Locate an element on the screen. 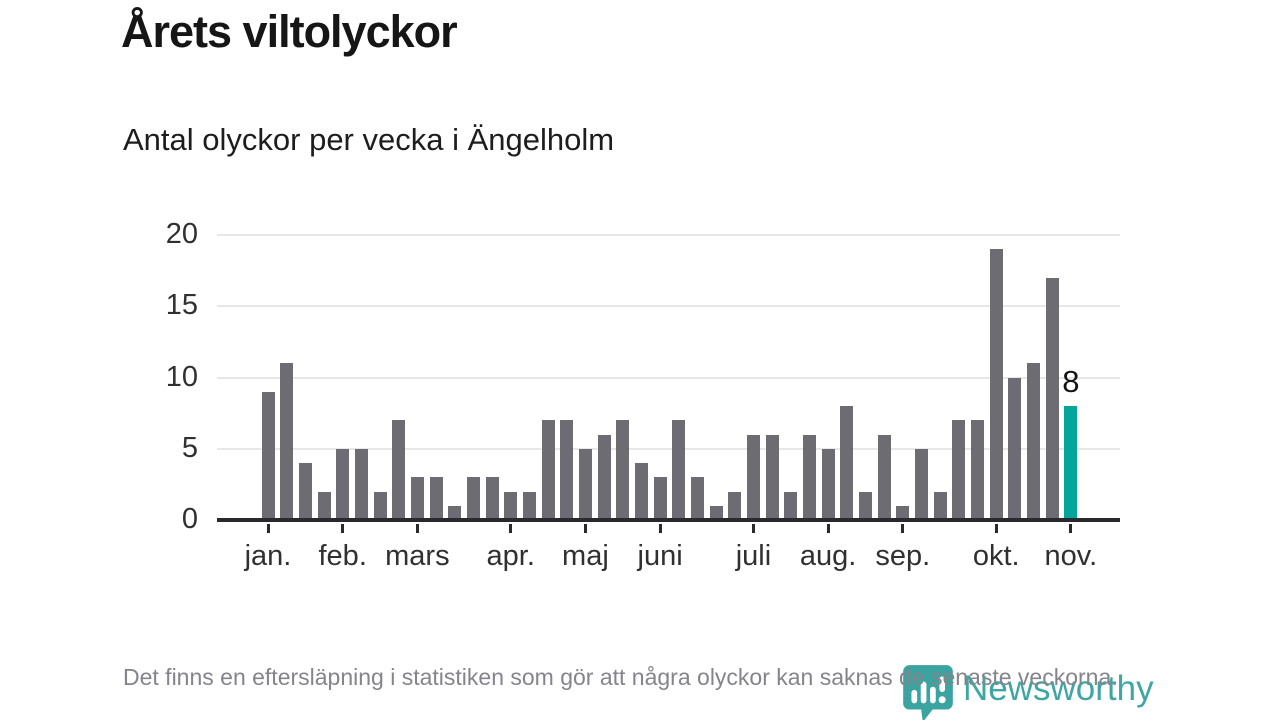 Image resolution: width=1280 pixels, height=720 pixels. x-axis-label: juni is located at coordinates (660, 556).